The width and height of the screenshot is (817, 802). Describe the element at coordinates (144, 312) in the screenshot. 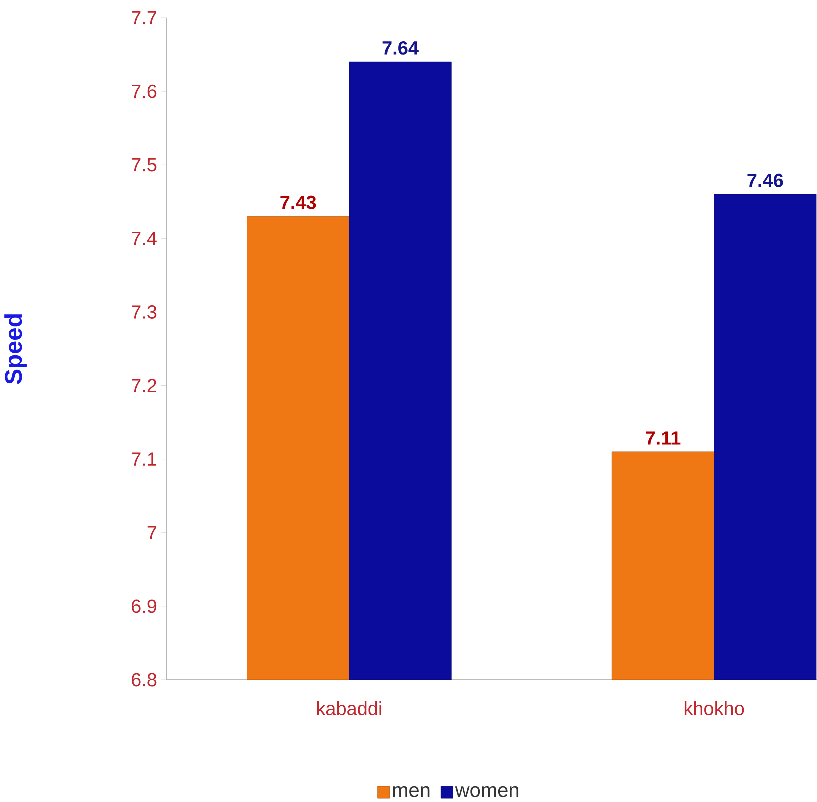

I see `y-tick-label: 7.3` at that location.